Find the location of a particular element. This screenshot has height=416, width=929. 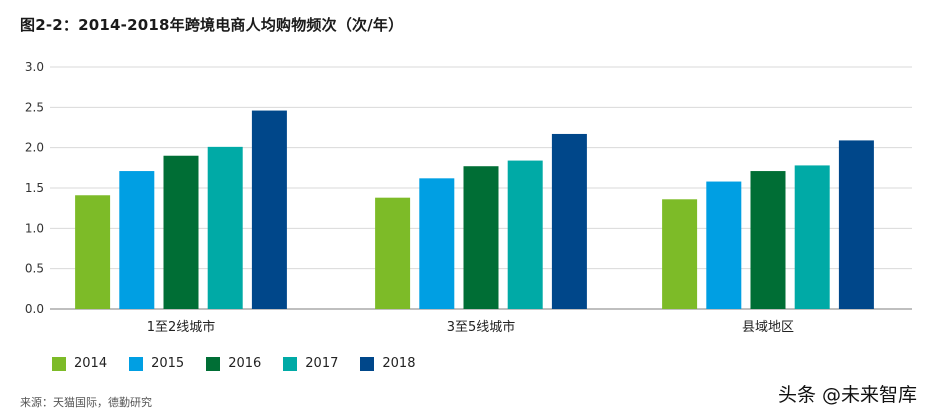

legend-label: 2016 is located at coordinates (245, 363).